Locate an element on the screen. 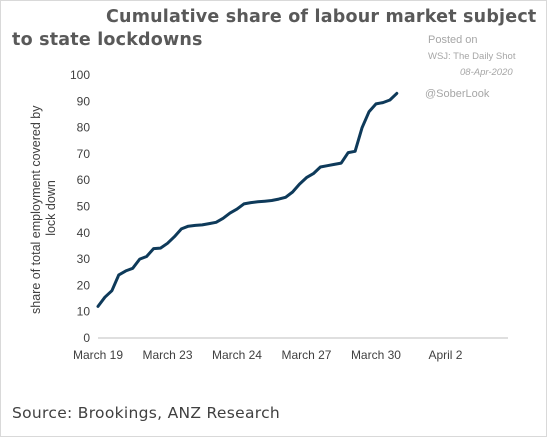 The width and height of the screenshot is (549, 439). watermark-posted: Posted on is located at coordinates (453, 40).